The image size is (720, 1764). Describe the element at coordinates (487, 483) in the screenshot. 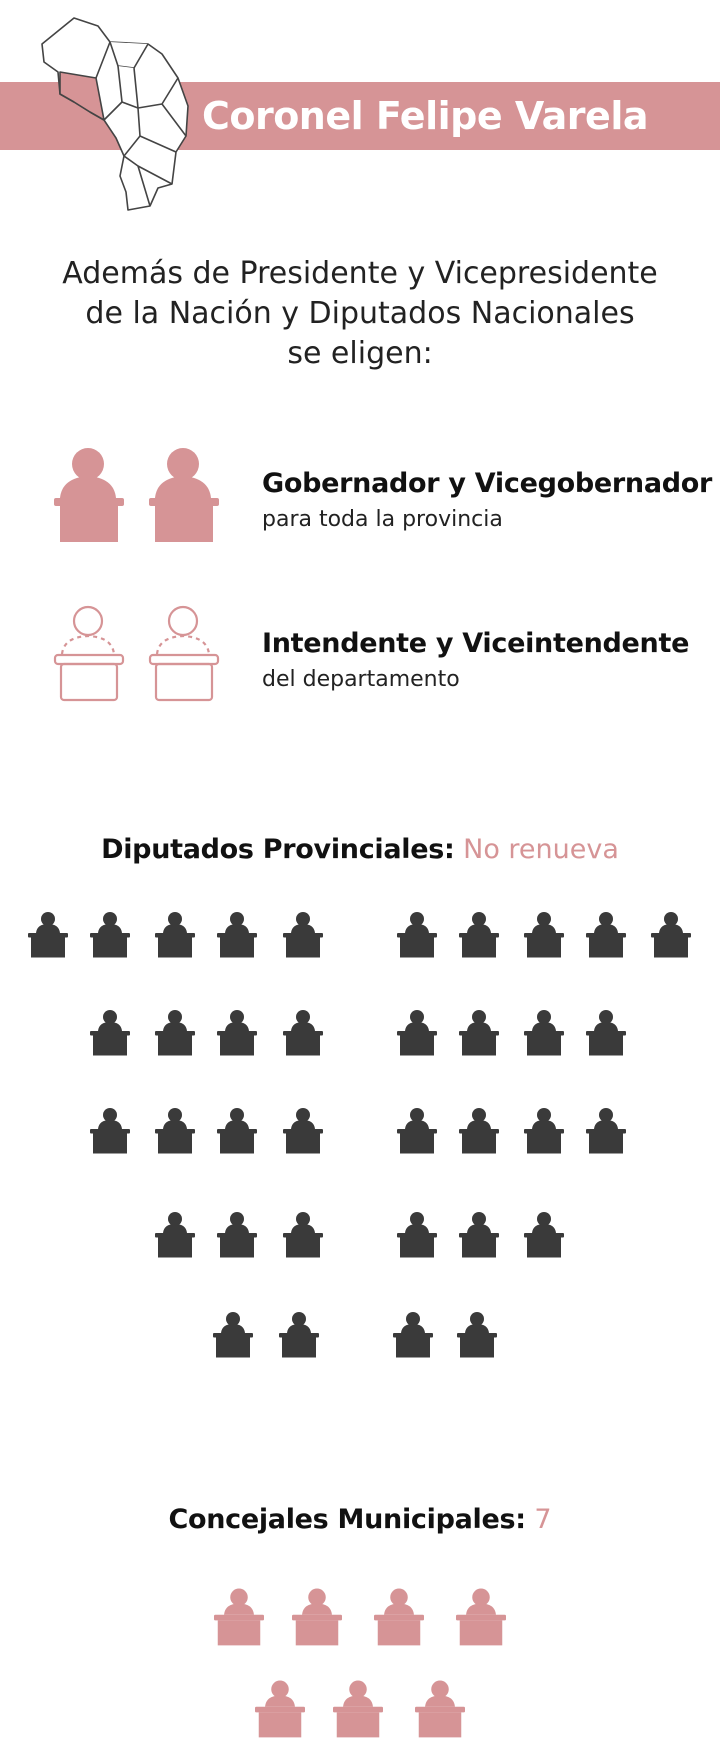

I see `governor-title: Gobernador y Vicegobernador` at that location.